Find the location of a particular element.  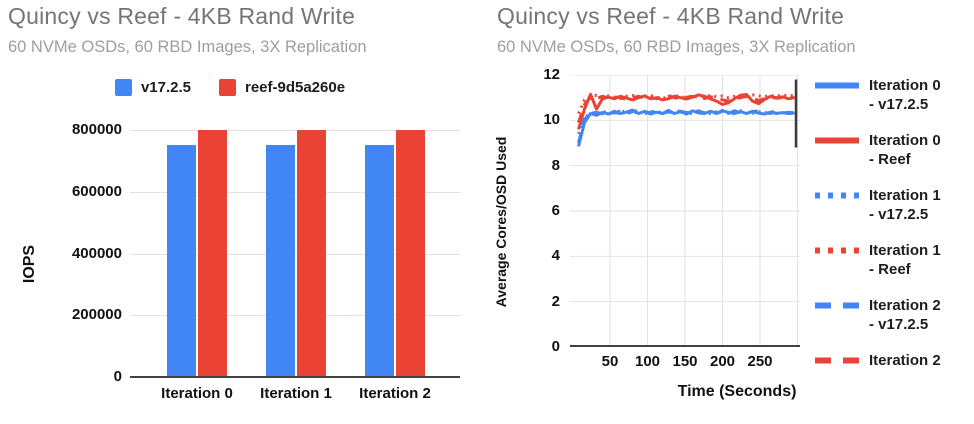

legend-item-iteration-2-v17-2-5: Iteration 2 - v17.2.5 is located at coordinates (878, 315).